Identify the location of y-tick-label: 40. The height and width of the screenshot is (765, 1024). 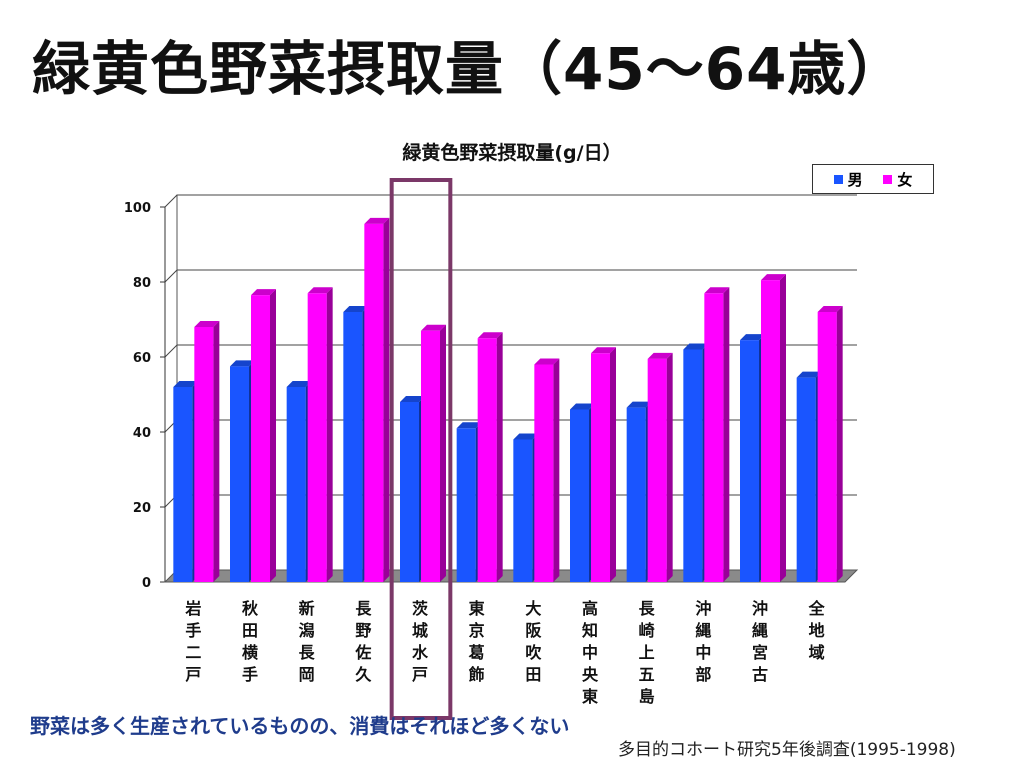
(142, 433).